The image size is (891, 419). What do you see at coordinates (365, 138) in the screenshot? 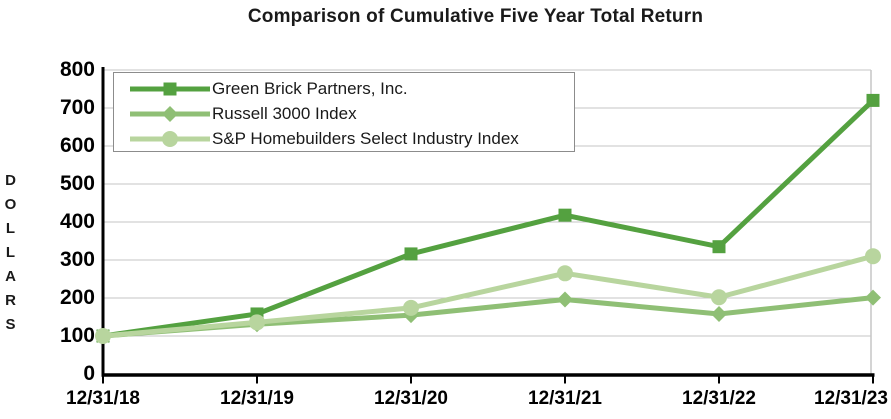
I see `legend-label: S&P Homebuilders Select Industry Index` at bounding box center [365, 138].